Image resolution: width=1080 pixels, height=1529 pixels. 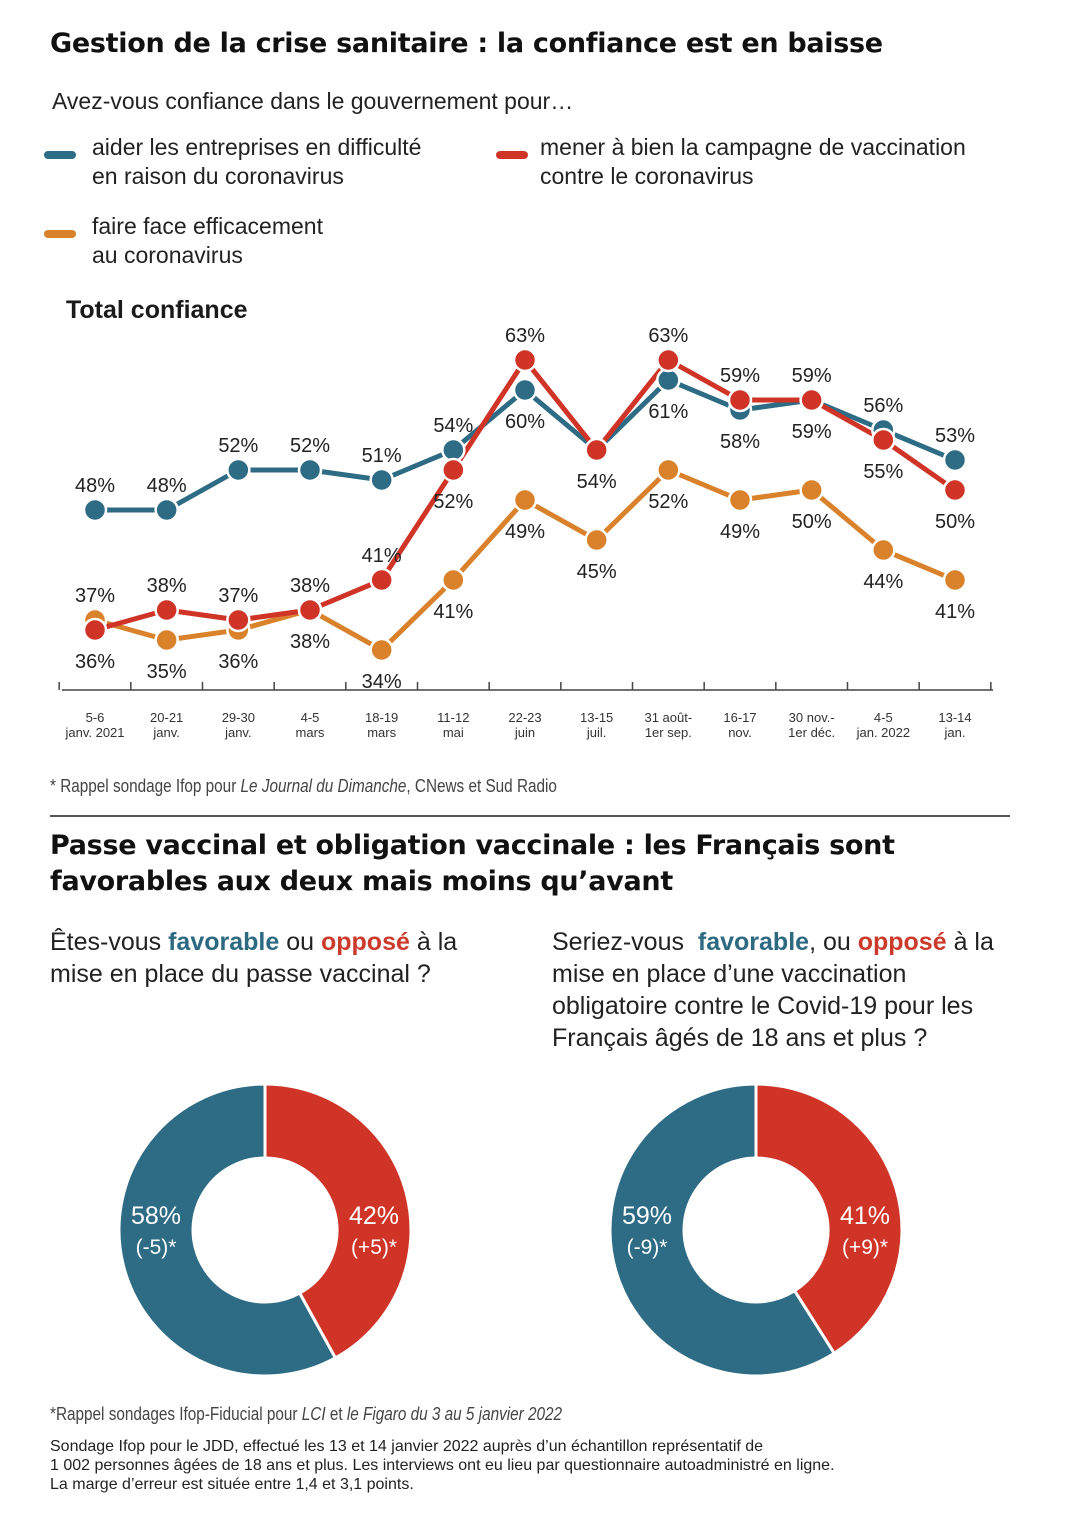 I want to click on data-label: 56%, so click(x=883, y=406).